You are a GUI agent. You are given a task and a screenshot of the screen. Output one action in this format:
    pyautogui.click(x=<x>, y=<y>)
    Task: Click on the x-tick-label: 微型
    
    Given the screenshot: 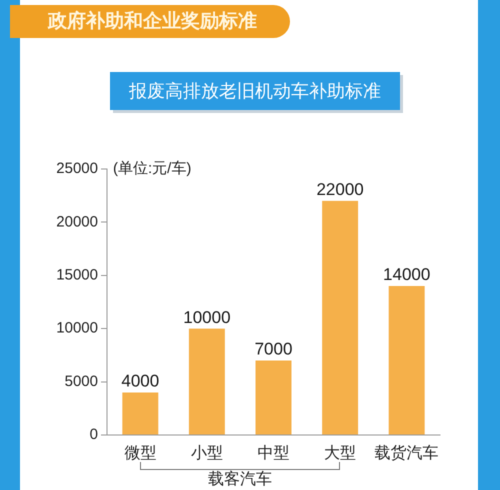 What is the action you would take?
    pyautogui.click(x=140, y=453)
    